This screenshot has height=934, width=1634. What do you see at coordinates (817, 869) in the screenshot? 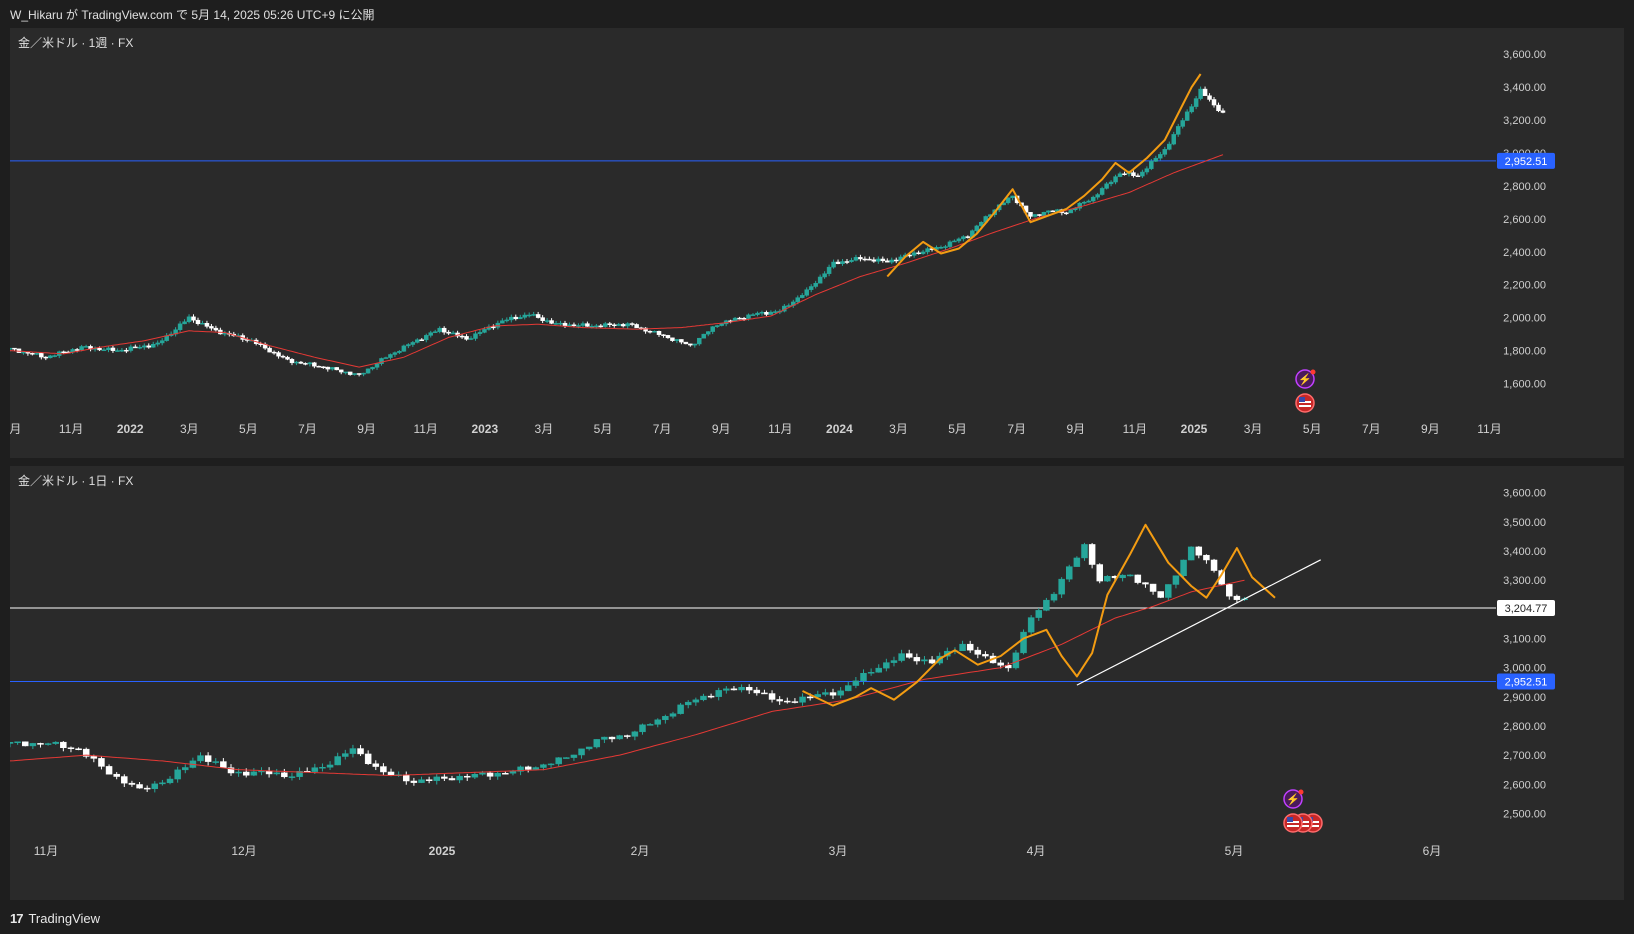
I see `time-axis` at bounding box center [817, 869].